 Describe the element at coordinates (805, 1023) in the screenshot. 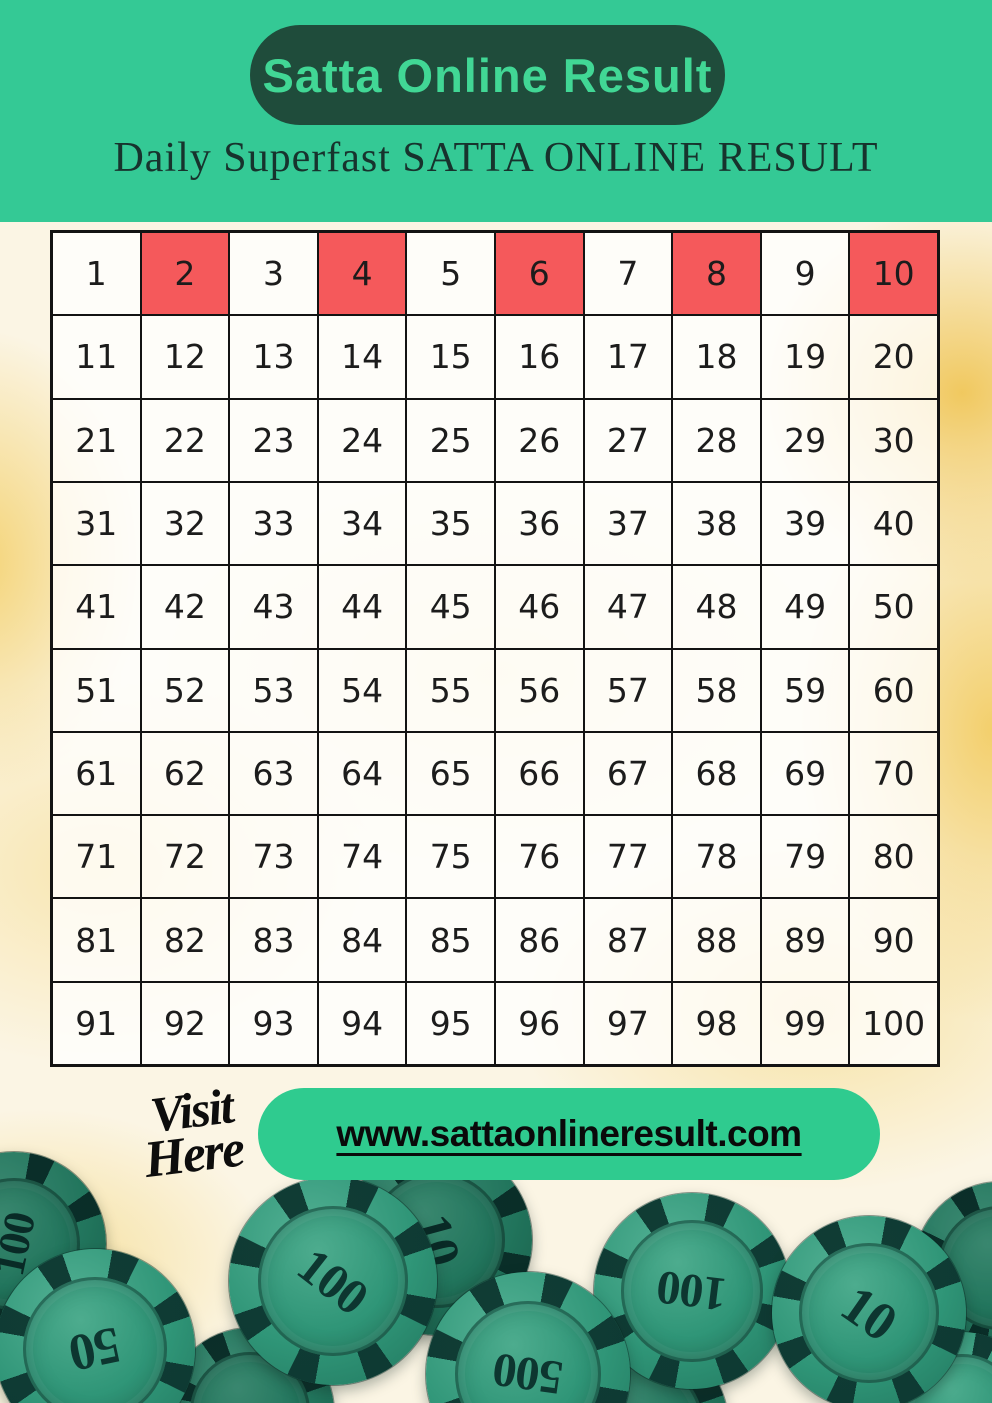

I see `grid-cell-99: 99` at that location.